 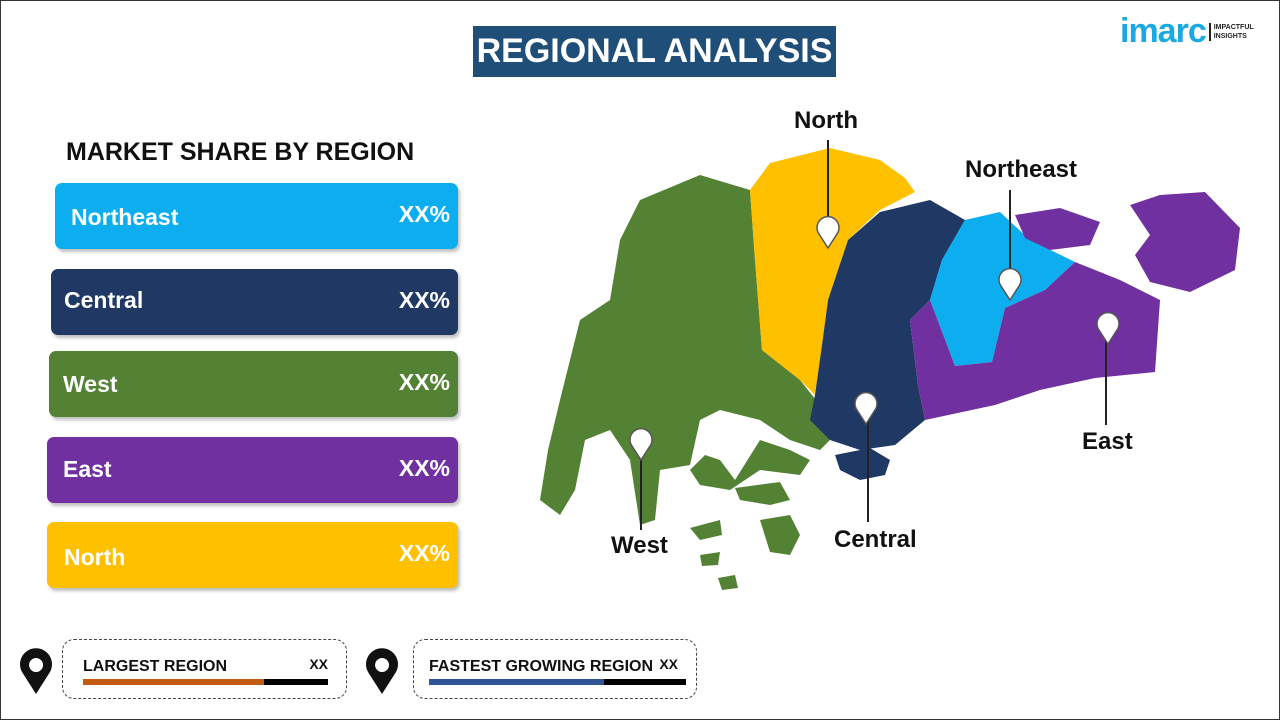 I want to click on region-north, so click(x=832, y=271).